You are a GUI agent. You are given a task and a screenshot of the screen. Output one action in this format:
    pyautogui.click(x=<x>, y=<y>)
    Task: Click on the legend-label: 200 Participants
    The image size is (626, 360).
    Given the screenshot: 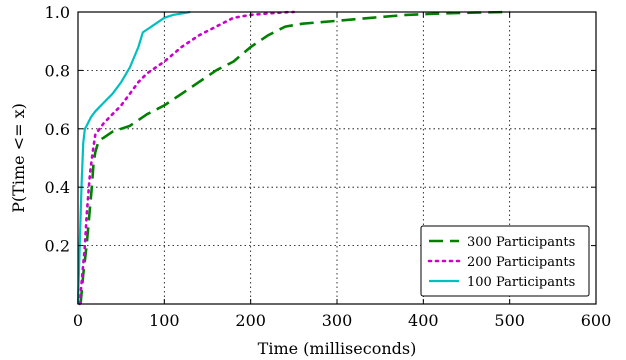 What is the action you would take?
    pyautogui.click(x=521, y=262)
    